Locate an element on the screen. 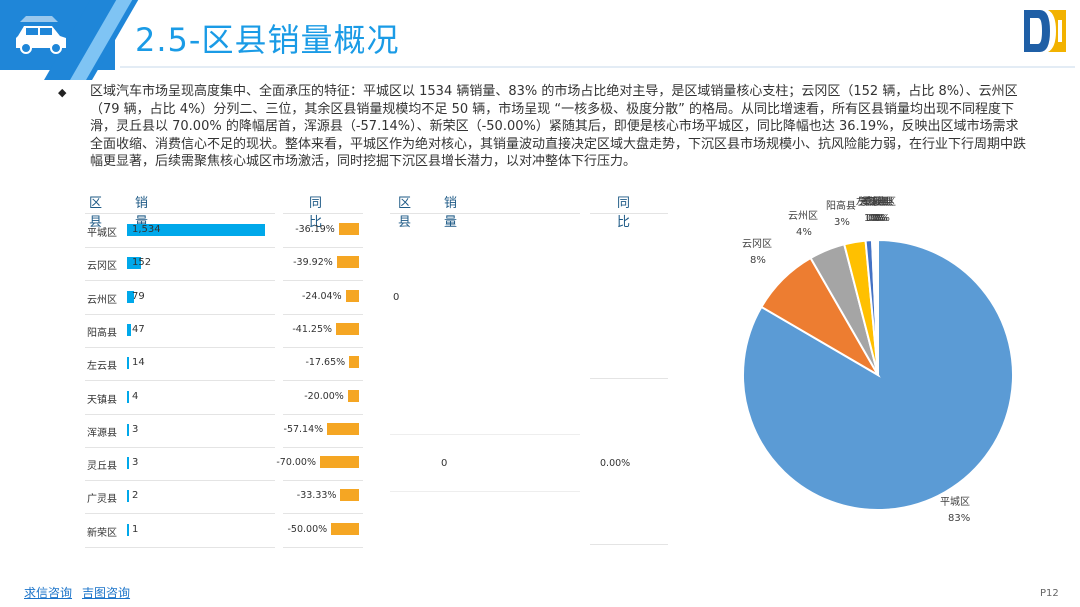 The height and width of the screenshot is (607, 1080). col-header-sales-right: 销量 is located at coordinates (451, 213).